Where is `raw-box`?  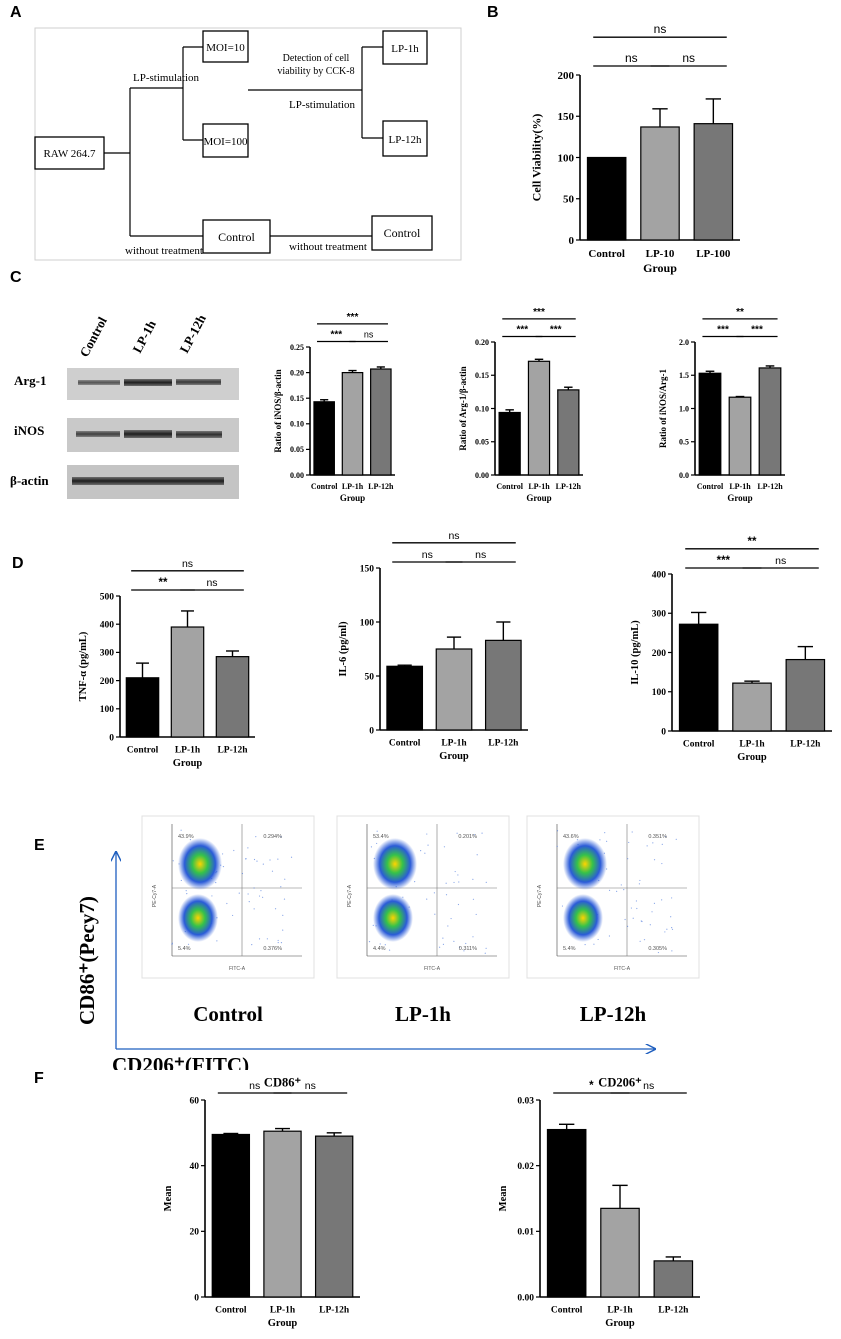
raw-box is located at coordinates (69, 153).